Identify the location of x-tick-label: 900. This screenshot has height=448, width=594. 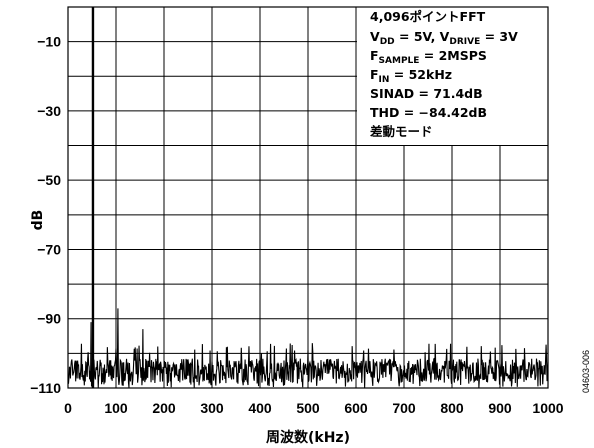
(500, 408).